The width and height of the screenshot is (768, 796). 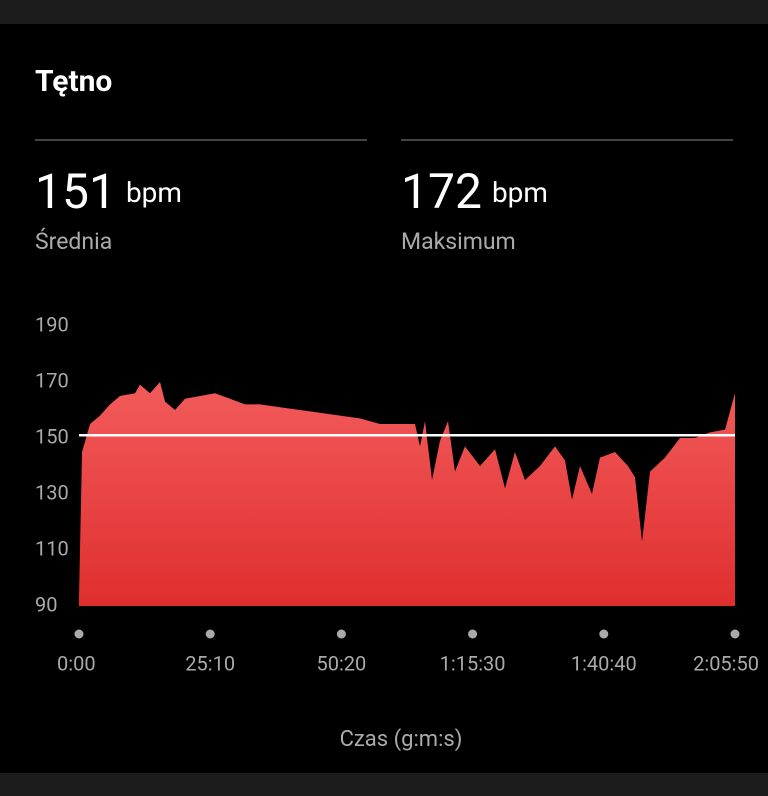 I want to click on stat-value: 151 bpm, so click(x=108, y=191).